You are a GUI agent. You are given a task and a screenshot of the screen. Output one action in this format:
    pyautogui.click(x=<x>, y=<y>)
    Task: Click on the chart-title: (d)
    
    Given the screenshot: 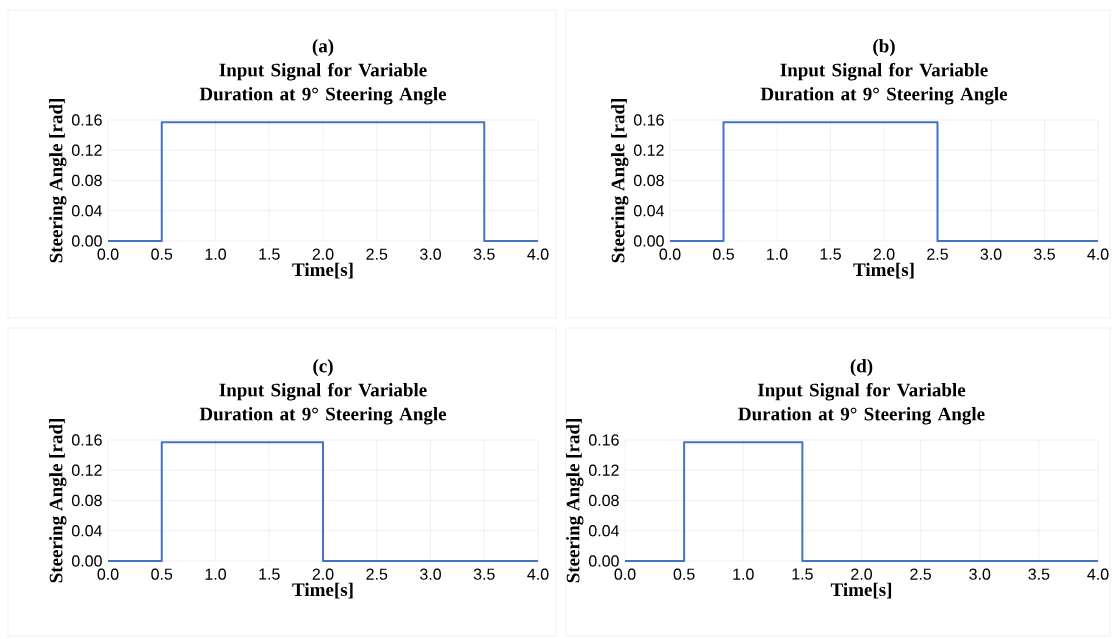 What is the action you would take?
    pyautogui.click(x=861, y=368)
    